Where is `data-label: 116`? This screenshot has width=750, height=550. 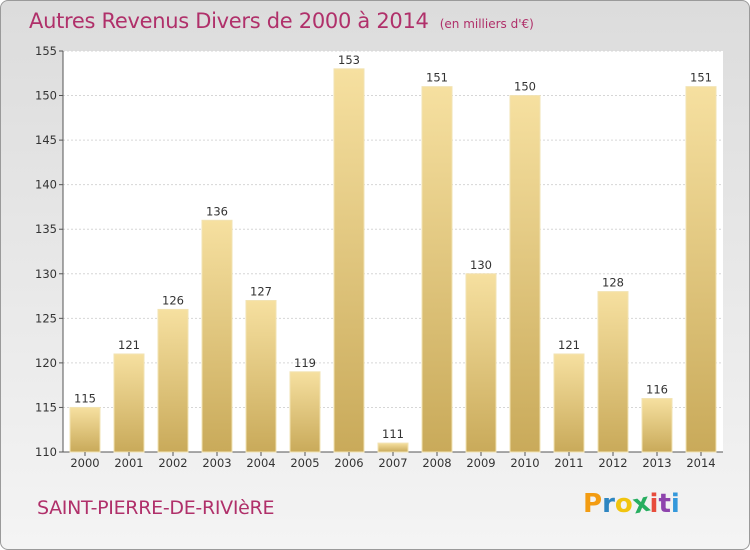 data-label: 116 is located at coordinates (657, 390).